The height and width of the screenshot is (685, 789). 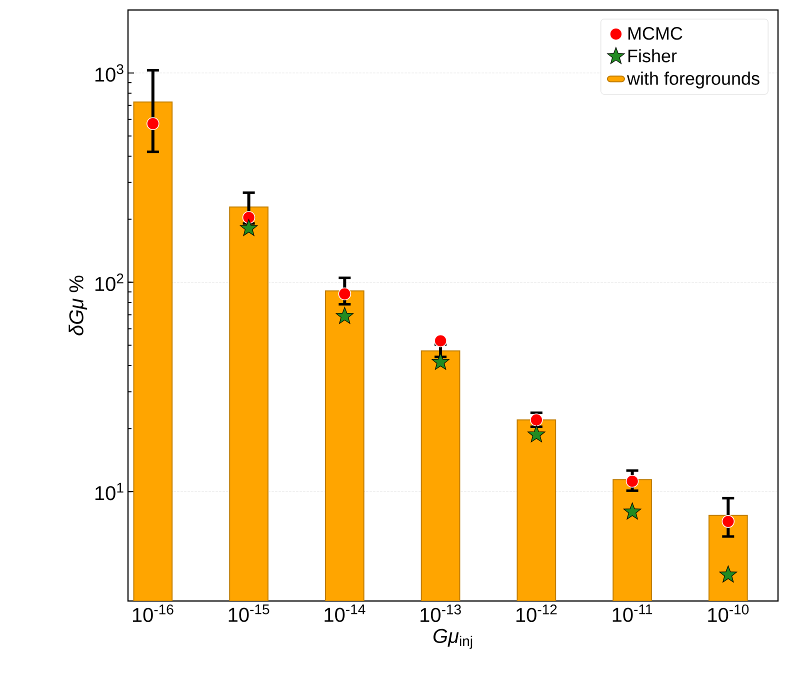 What do you see at coordinates (693, 80) in the screenshot?
I see `legend-label: with foregrounds` at bounding box center [693, 80].